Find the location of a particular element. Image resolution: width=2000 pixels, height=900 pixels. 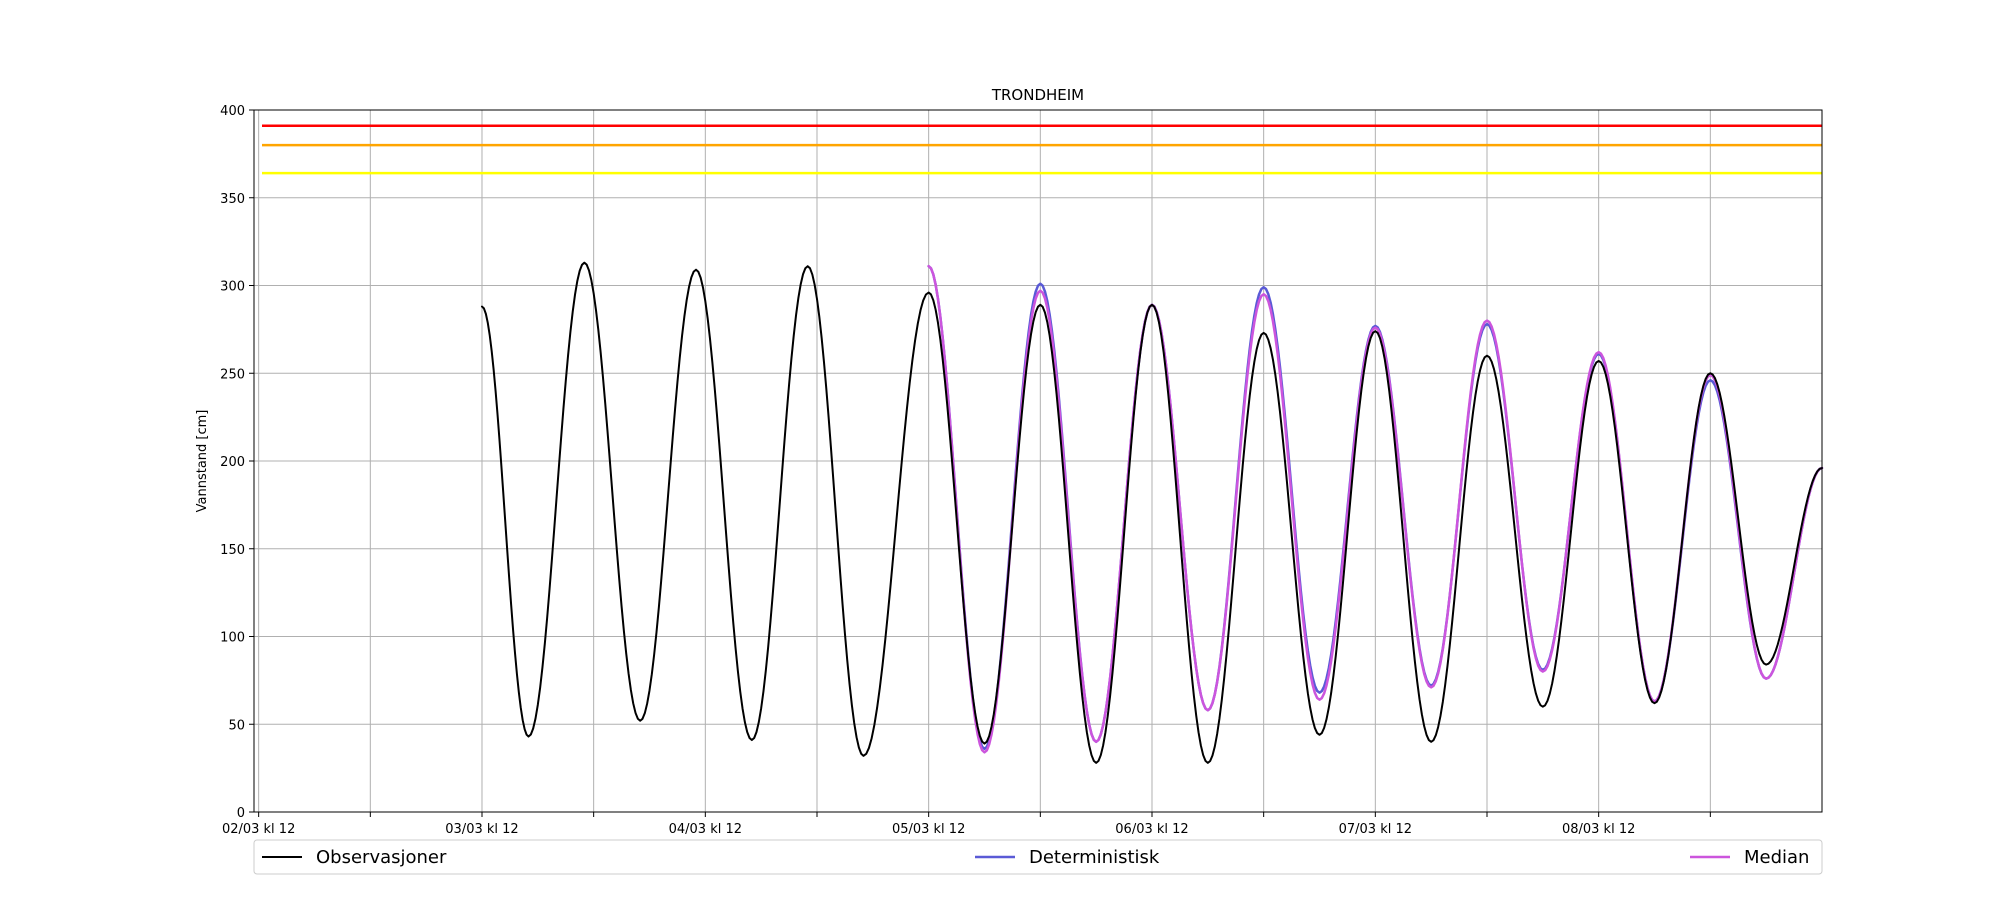

x-tick-label: 05/03 kl 12 is located at coordinates (928, 829).